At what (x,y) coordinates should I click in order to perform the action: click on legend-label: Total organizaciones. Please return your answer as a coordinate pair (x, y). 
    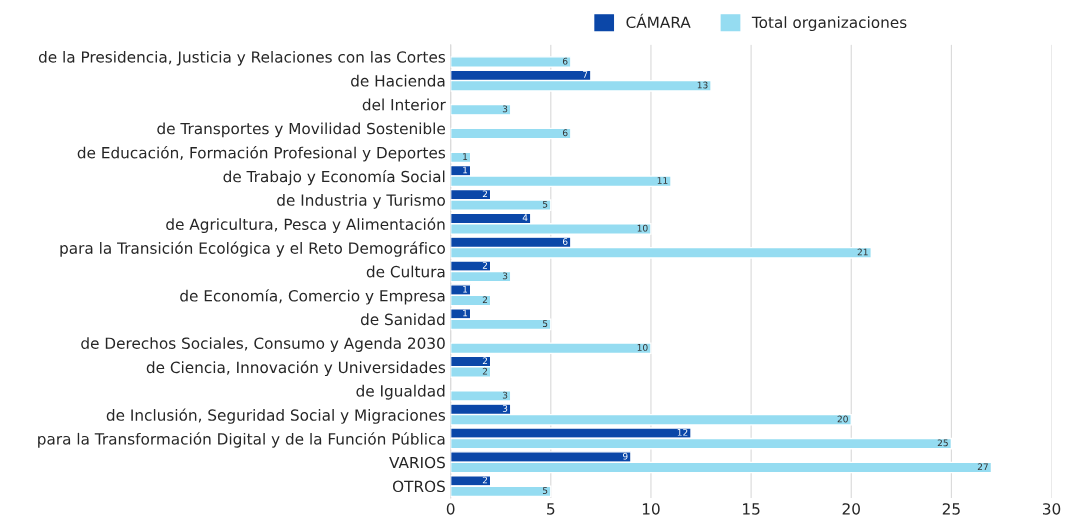
    Looking at the image, I should click on (829, 24).